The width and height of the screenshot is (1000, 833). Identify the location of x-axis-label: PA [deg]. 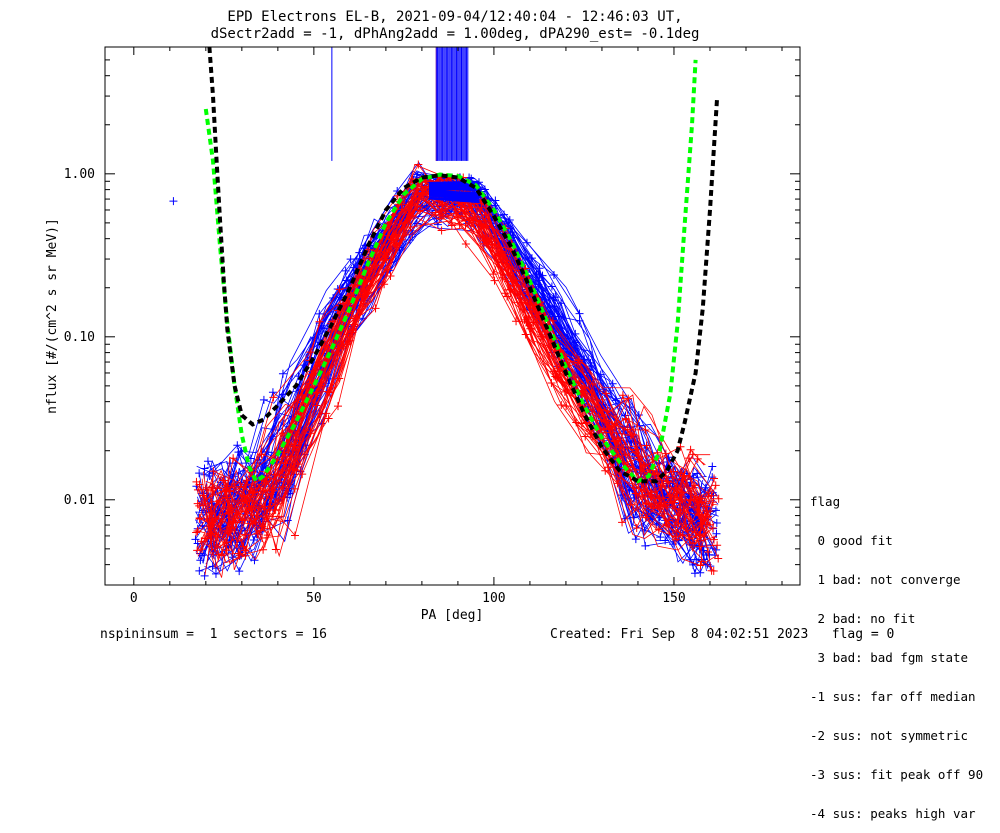
(452, 615).